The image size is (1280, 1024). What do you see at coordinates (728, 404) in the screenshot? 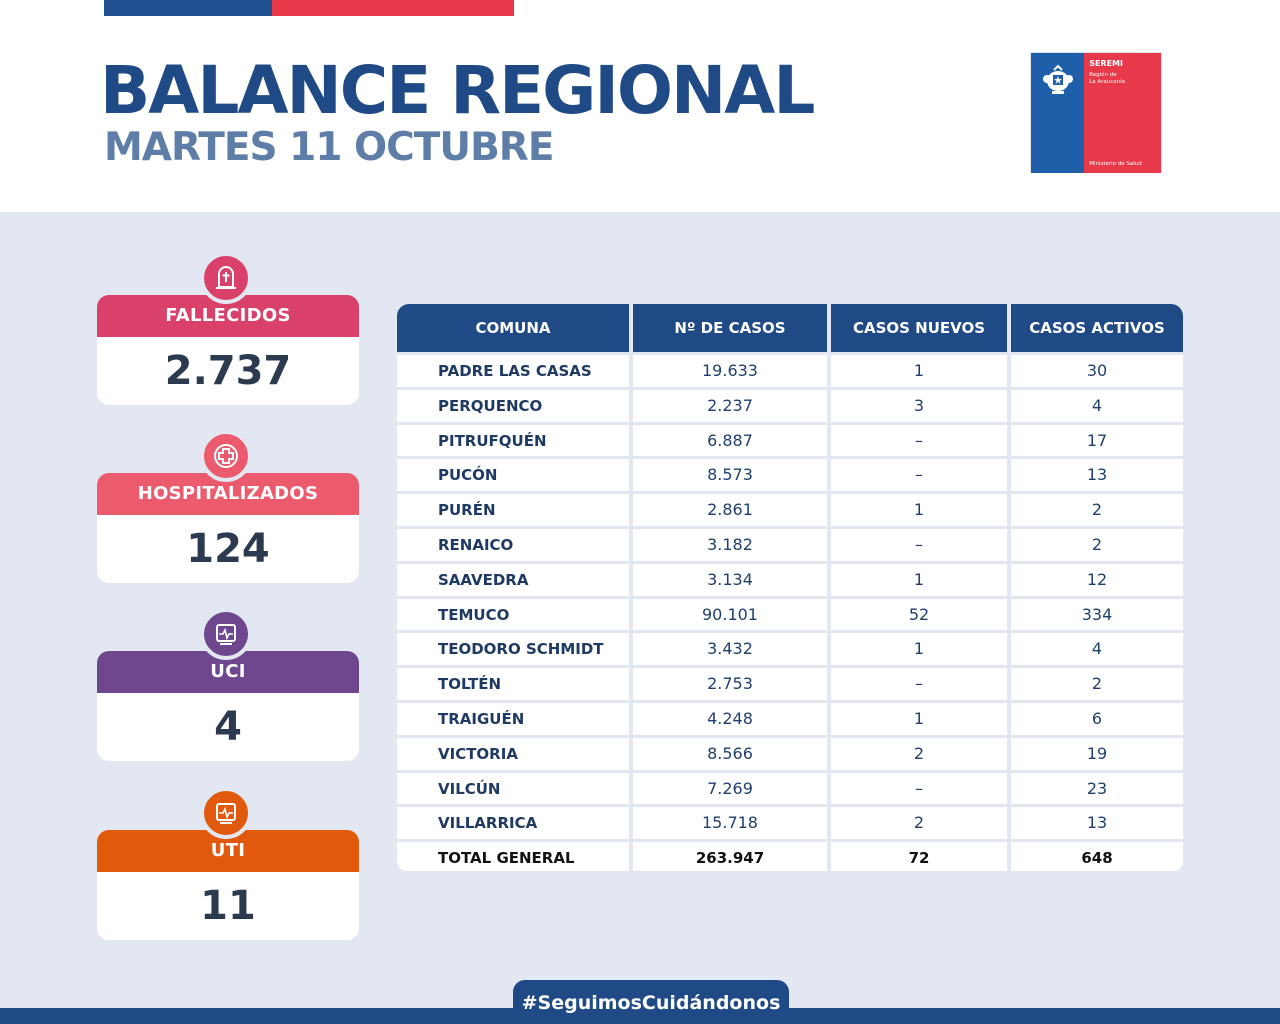
I see `casos-cell: 2.237` at bounding box center [728, 404].